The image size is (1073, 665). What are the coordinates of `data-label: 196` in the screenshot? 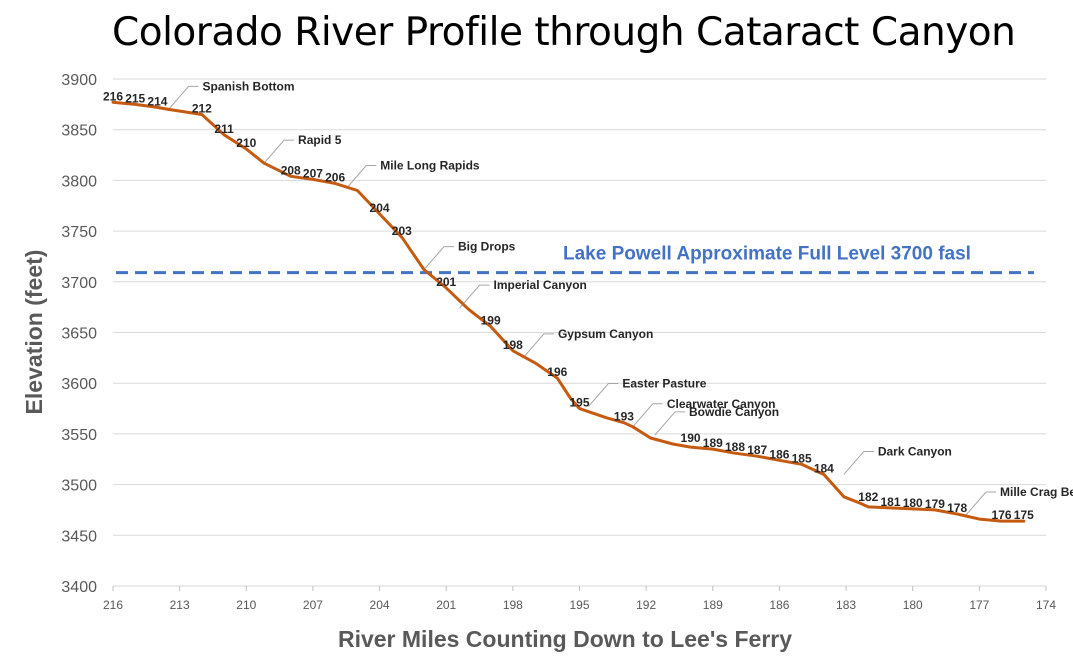 It's located at (557, 372).